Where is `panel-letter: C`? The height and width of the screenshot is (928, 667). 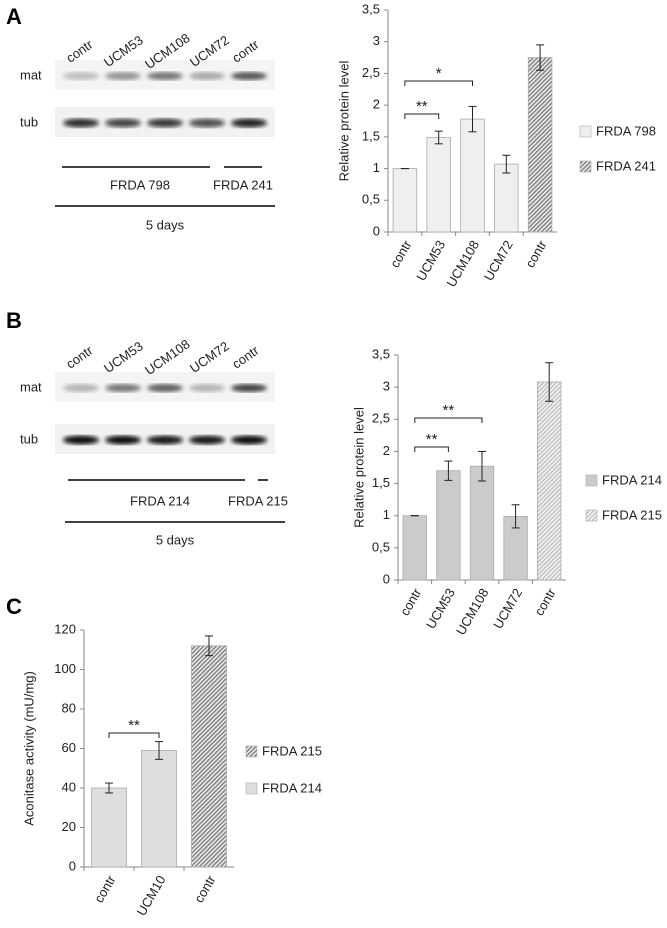
panel-letter: C is located at coordinates (14, 606).